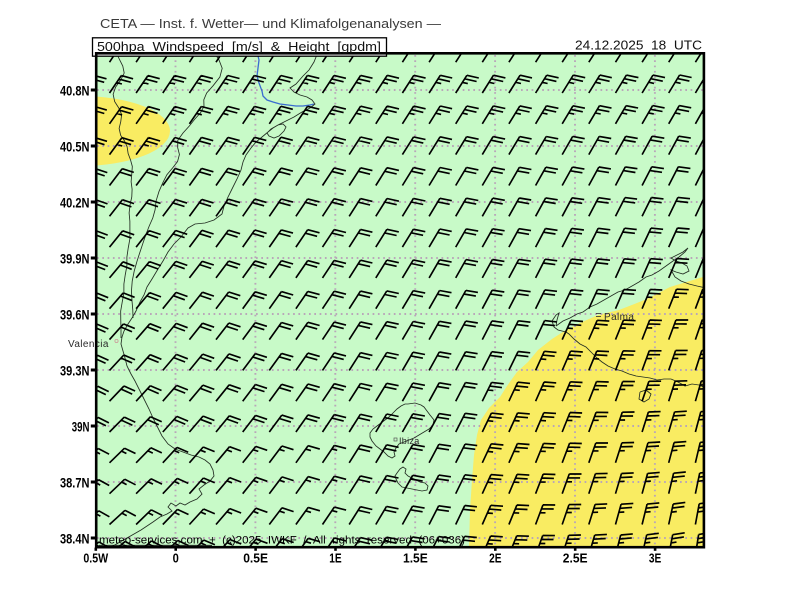 This screenshot has height=600, width=800. I want to click on svg-text: 2.5E, so click(575, 557).